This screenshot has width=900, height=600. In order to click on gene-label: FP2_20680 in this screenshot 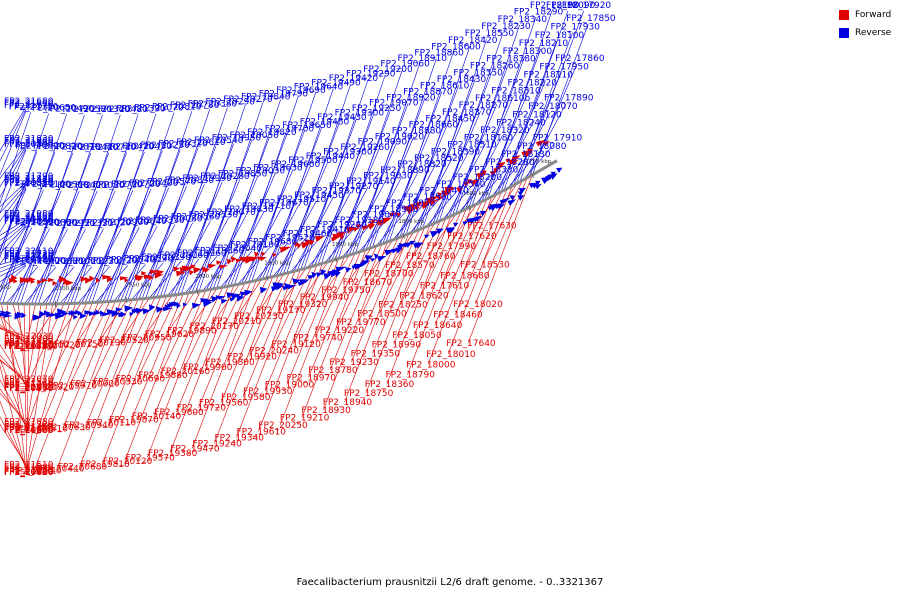, I will do `click(83, 468)`.